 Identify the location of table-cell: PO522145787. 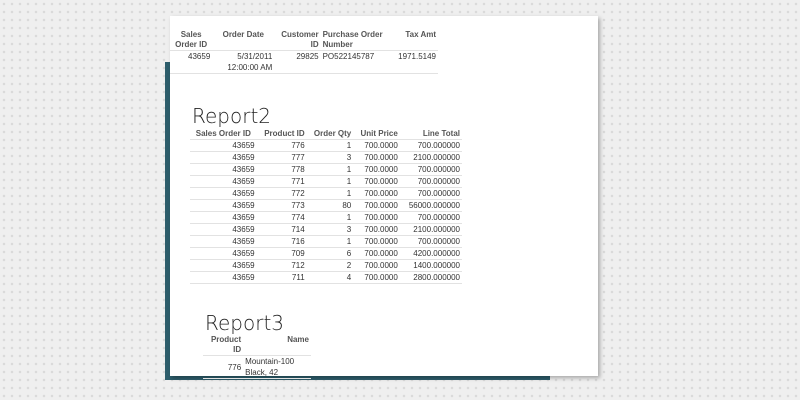
(358, 62).